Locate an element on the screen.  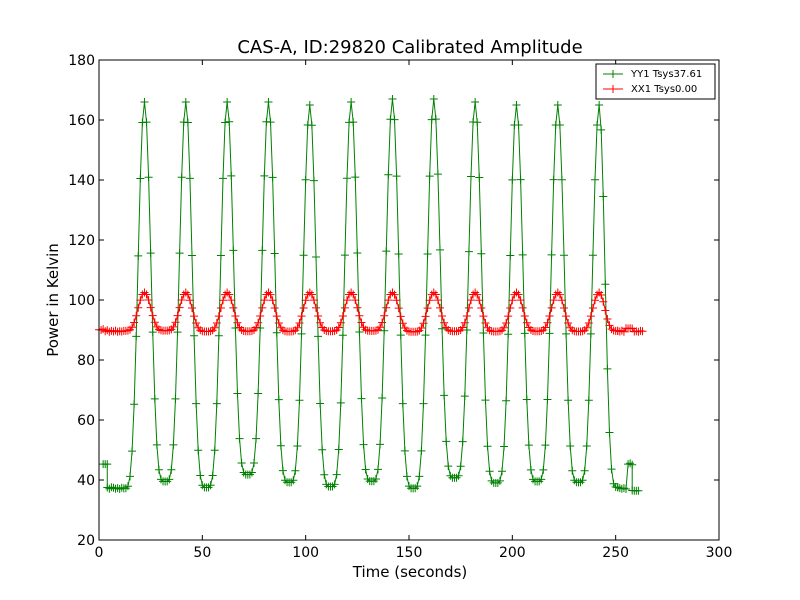
legend-marker-xx1 is located at coordinates (613, 89).